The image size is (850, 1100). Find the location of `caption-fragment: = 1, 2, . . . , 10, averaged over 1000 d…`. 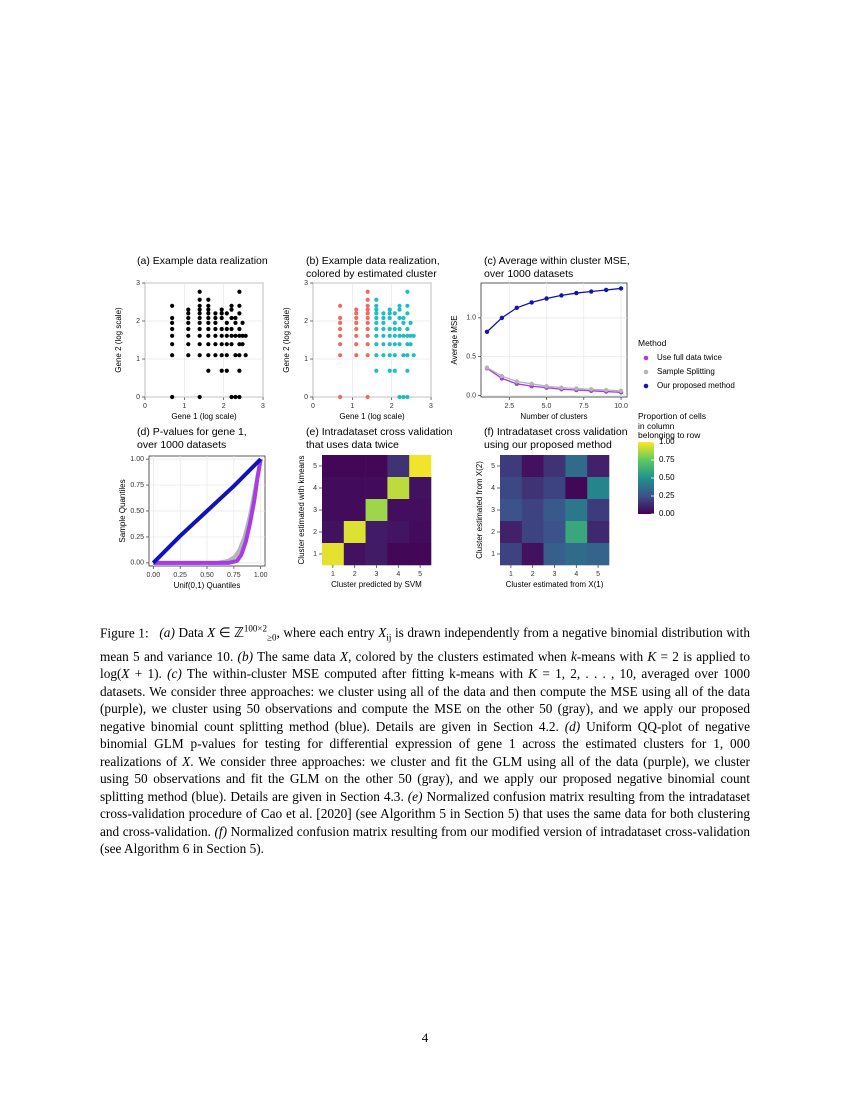

caption-fragment: = 1, 2, . . . , 10, averaged over 1000 d… is located at coordinates (425, 700).